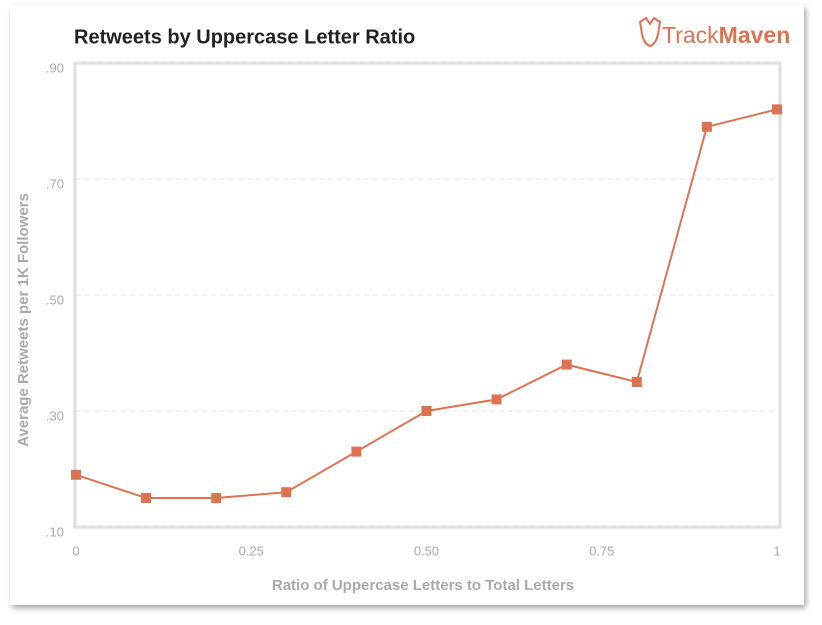 The height and width of the screenshot is (625, 822). Describe the element at coordinates (776, 550) in the screenshot. I see `x-tick-label: 1` at that location.